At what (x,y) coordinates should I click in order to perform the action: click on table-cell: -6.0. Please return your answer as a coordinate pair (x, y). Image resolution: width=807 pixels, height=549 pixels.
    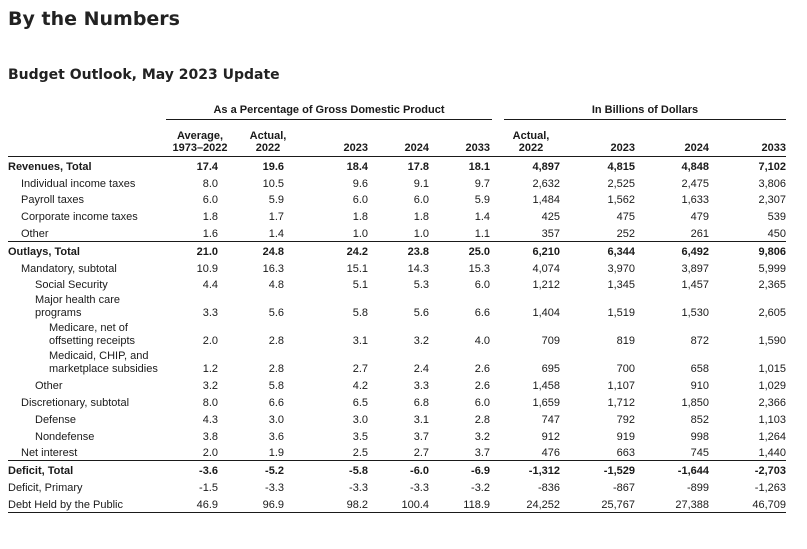
    Looking at the image, I should click on (398, 469).